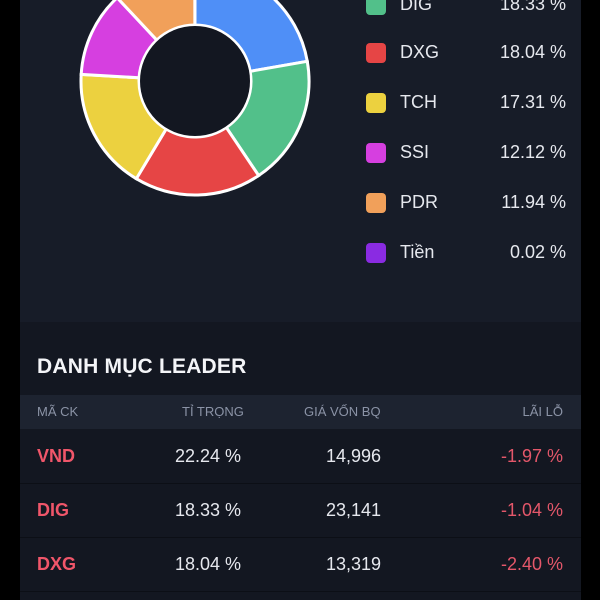  Describe the element at coordinates (532, 102) in the screenshot. I see `legend-value: 17.31 %` at that location.